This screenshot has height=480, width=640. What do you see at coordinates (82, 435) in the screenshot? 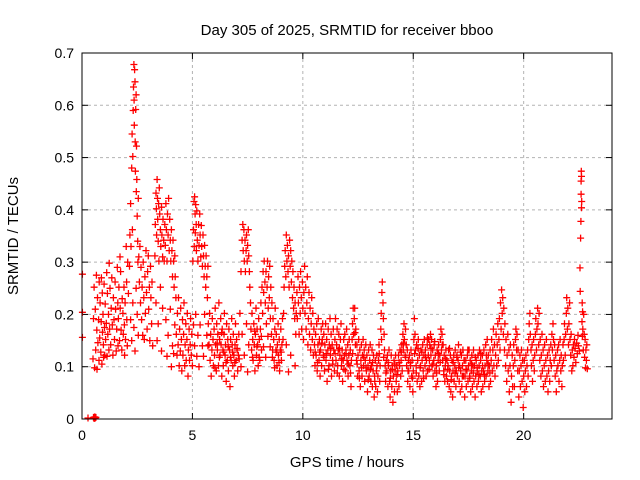
I see `x-tick-label: 0` at bounding box center [82, 435].